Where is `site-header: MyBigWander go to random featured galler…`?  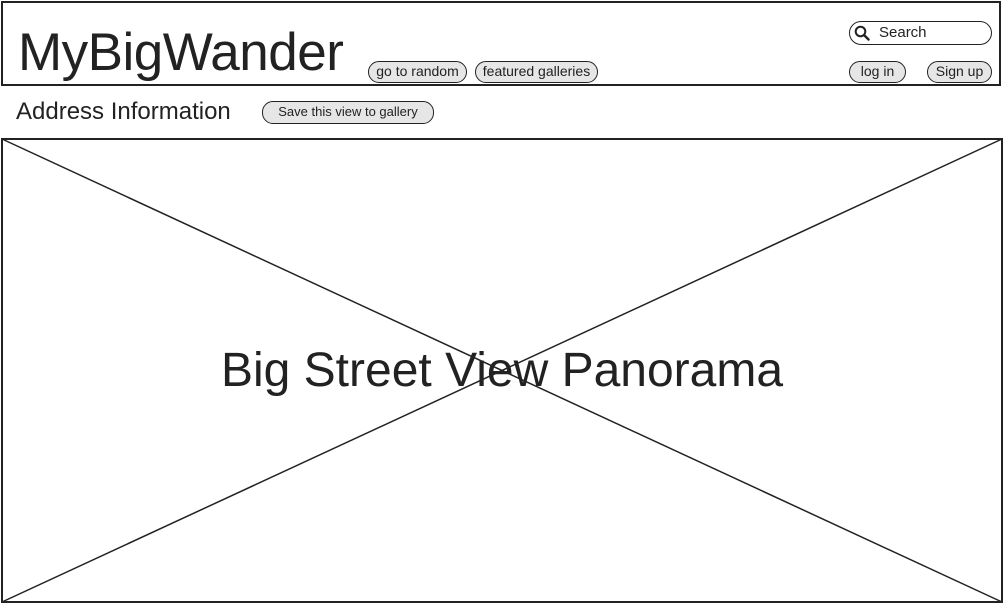
site-header: MyBigWander go to random featured galler… is located at coordinates (501, 43).